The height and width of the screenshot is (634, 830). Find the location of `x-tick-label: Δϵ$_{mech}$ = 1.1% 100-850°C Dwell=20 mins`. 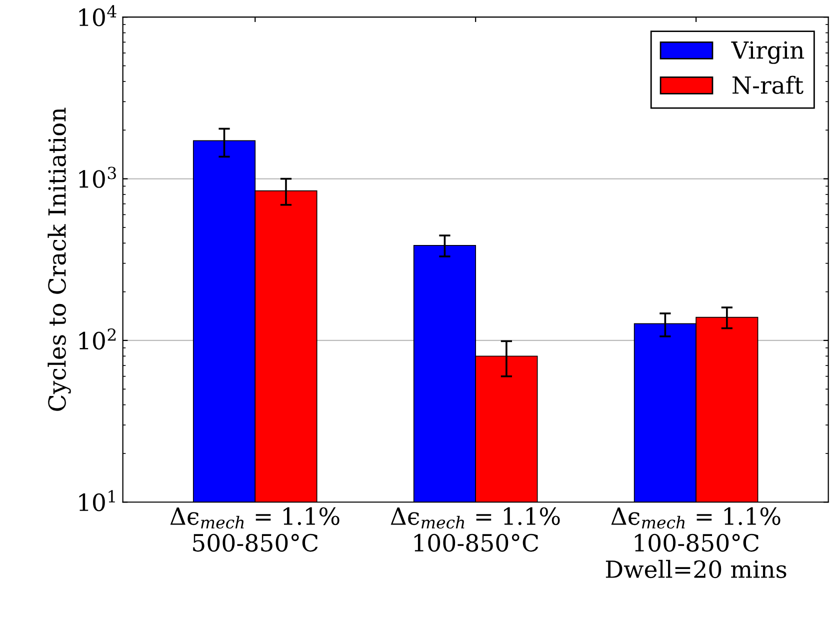

x-tick-label: Δϵ$_{mech}$ = 1.1% 100-850°C Dwell=20 mins is located at coordinates (696, 542).